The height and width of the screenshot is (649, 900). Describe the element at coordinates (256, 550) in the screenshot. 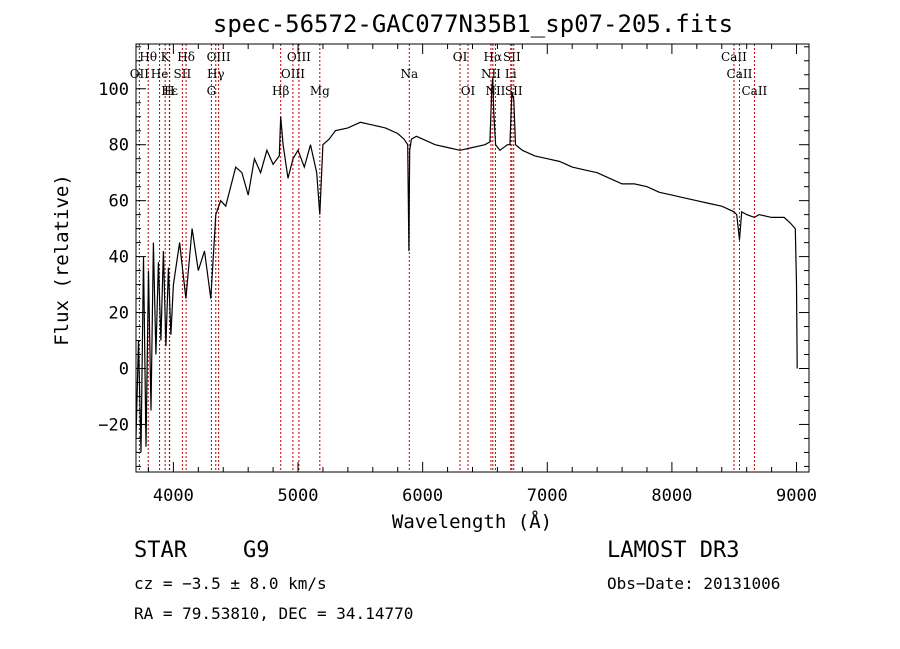

I see `object-subclass: G9` at that location.